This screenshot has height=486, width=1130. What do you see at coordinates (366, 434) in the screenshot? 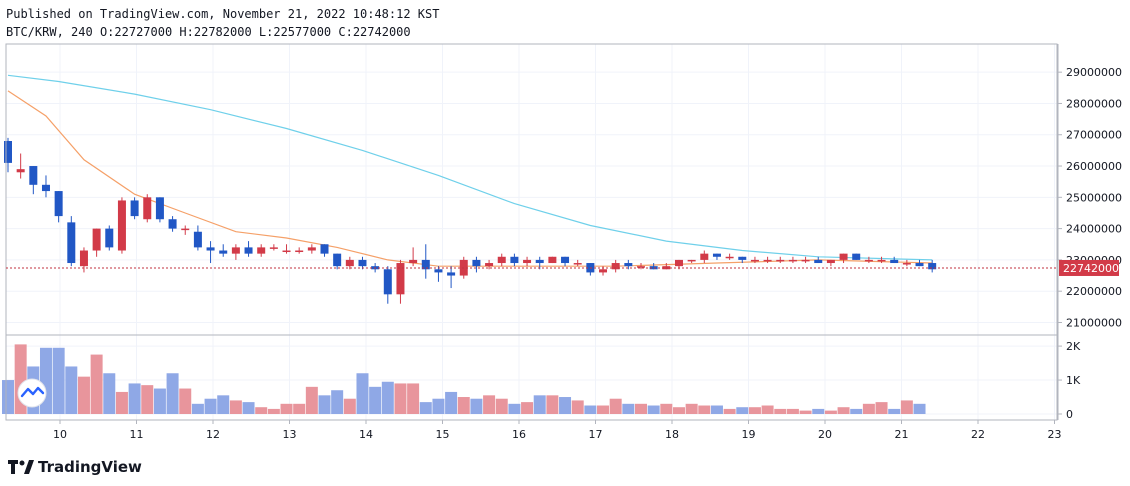
I see `time-tick-label: 14` at bounding box center [366, 434].